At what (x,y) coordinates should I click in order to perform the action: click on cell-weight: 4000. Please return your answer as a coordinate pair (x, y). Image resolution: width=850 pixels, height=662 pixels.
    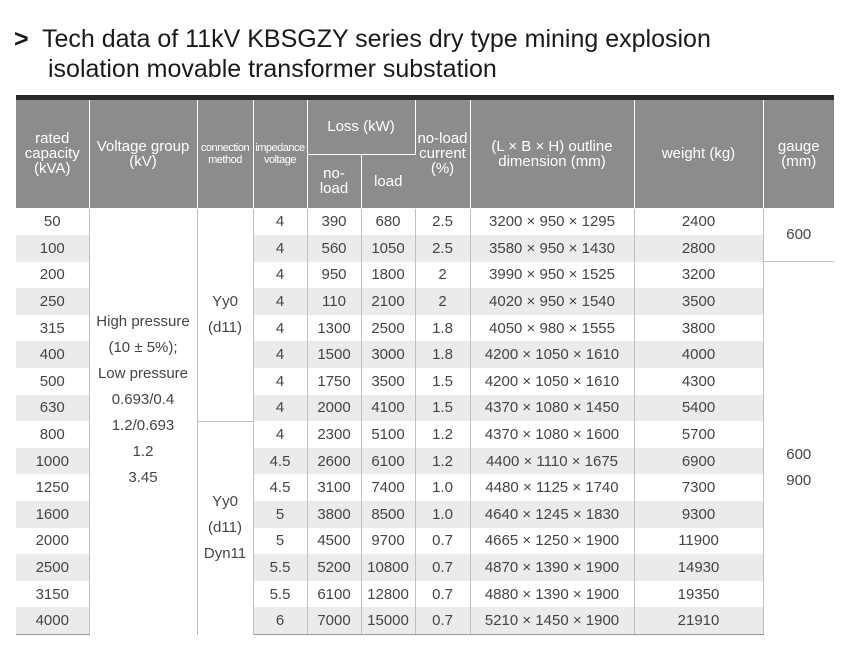
    Looking at the image, I should click on (699, 355).